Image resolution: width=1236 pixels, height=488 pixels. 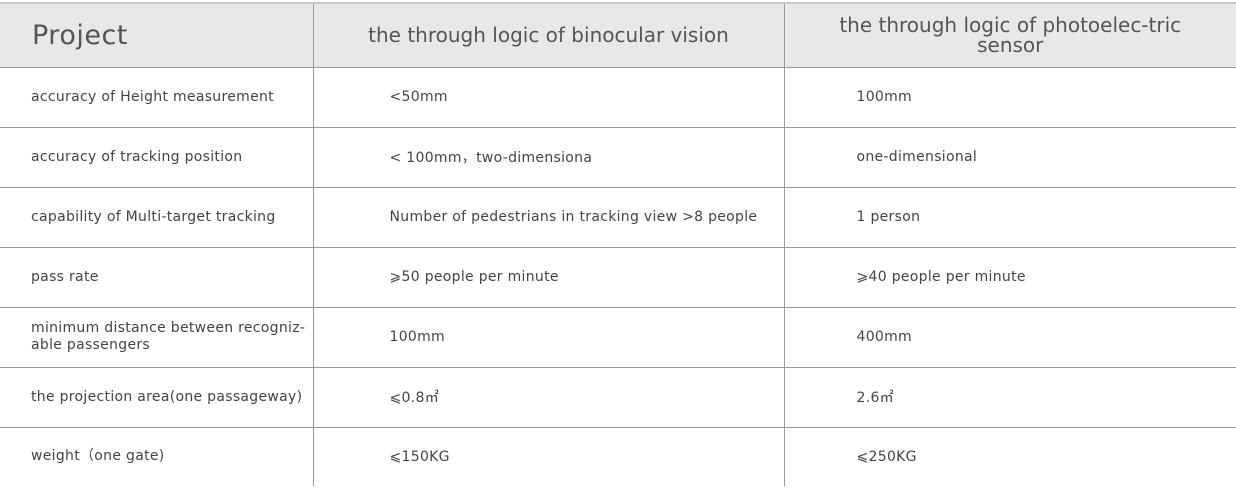 What do you see at coordinates (156, 35) in the screenshot?
I see `header-project: Project` at bounding box center [156, 35].